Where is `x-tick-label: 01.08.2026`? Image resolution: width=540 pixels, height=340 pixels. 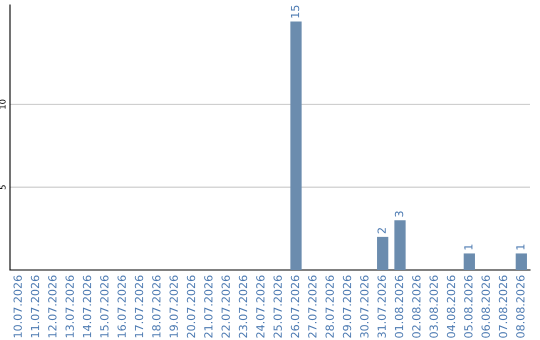
x-tick-label: 01.08.2026 is located at coordinates (399, 307).